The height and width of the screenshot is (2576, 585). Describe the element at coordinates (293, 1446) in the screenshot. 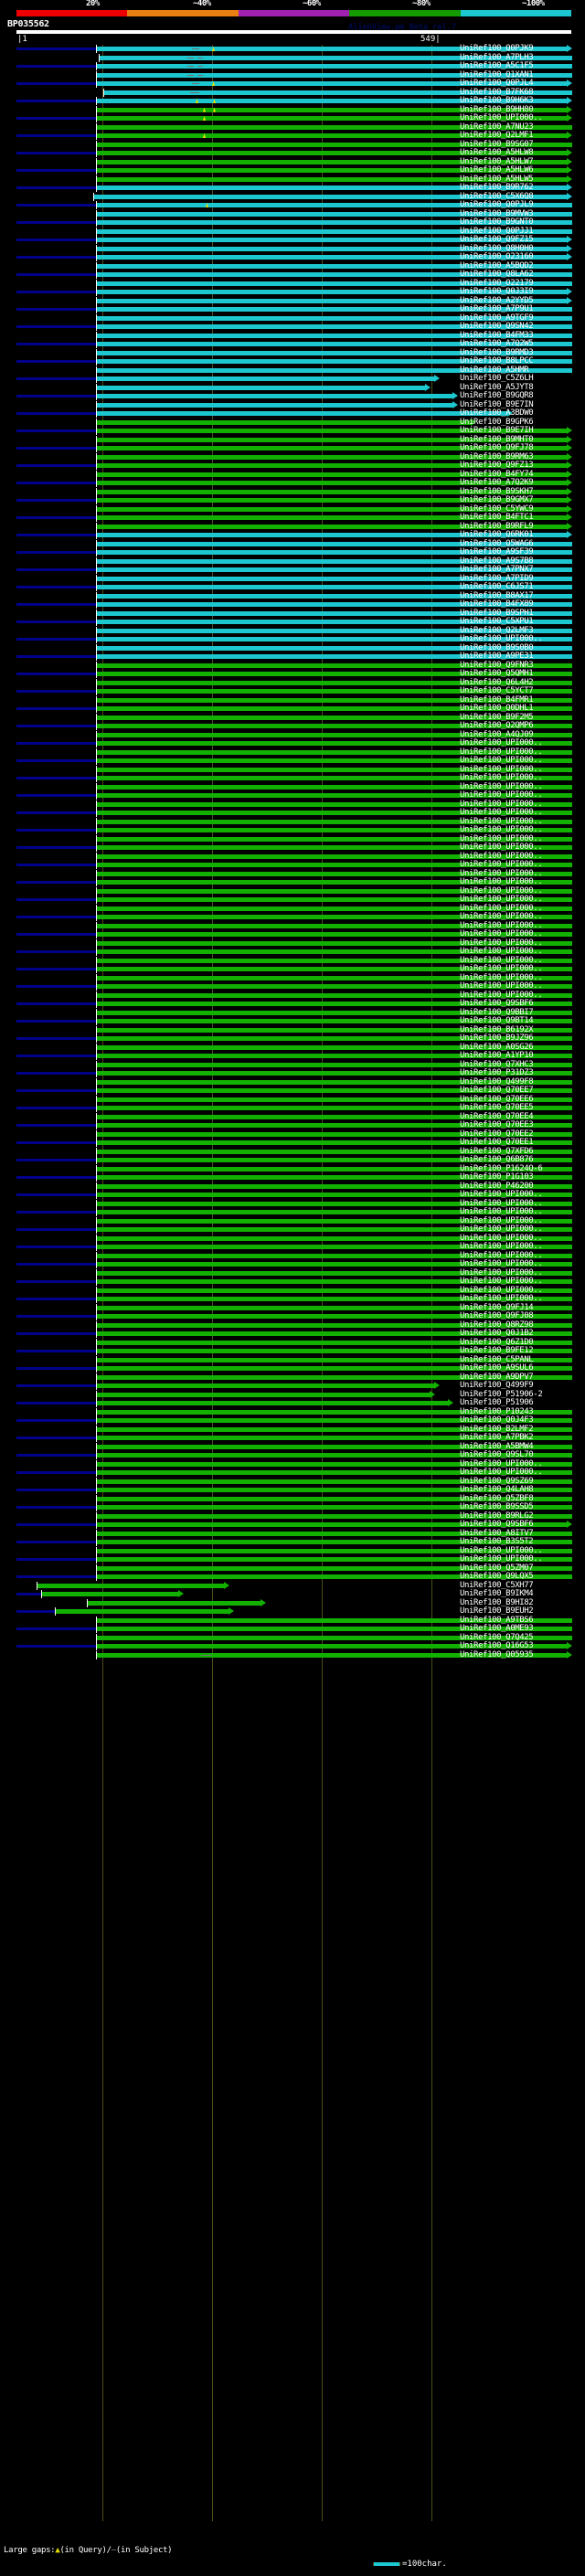

I see `hit-row: UniRef100_A5BMW4` at that location.